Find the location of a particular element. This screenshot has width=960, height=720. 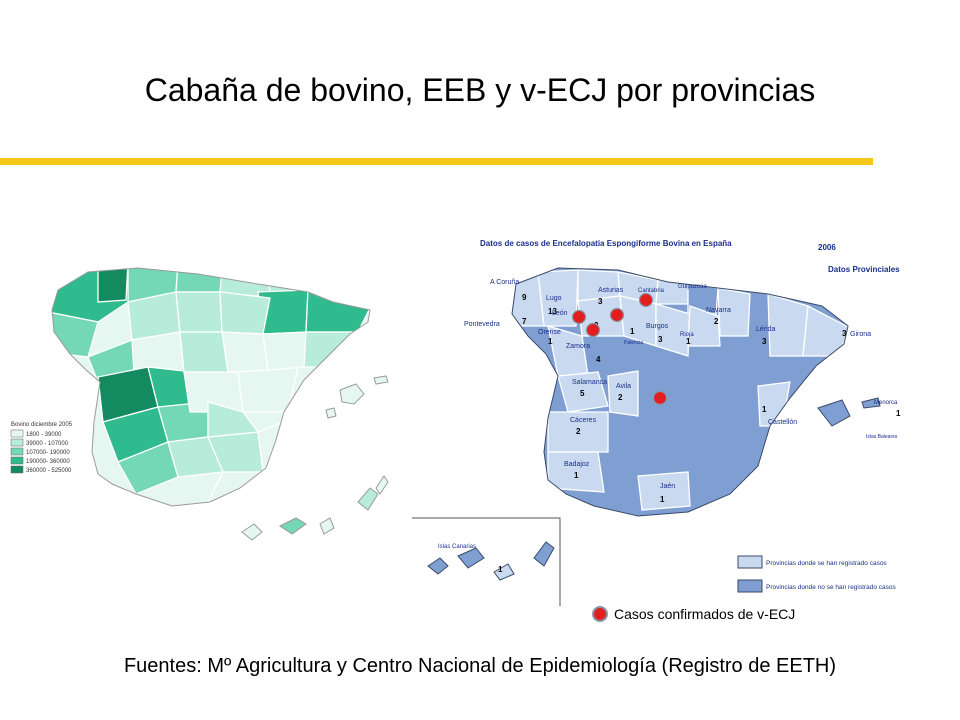

province-label: Lugo is located at coordinates (554, 298).